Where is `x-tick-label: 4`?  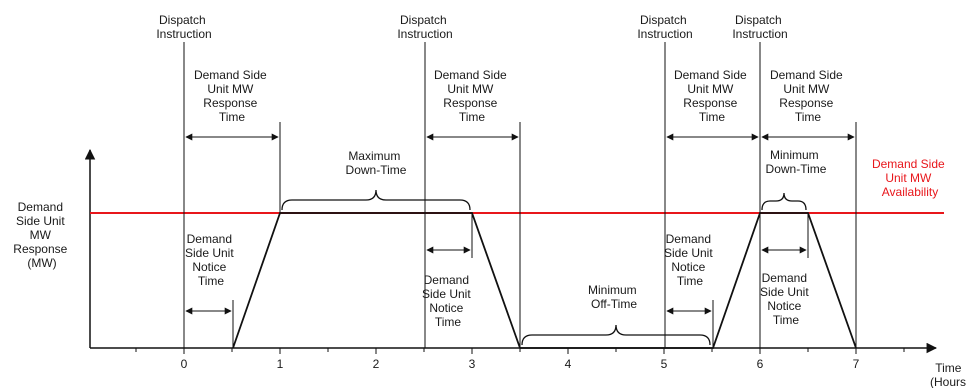
x-tick-label: 4 is located at coordinates (568, 364).